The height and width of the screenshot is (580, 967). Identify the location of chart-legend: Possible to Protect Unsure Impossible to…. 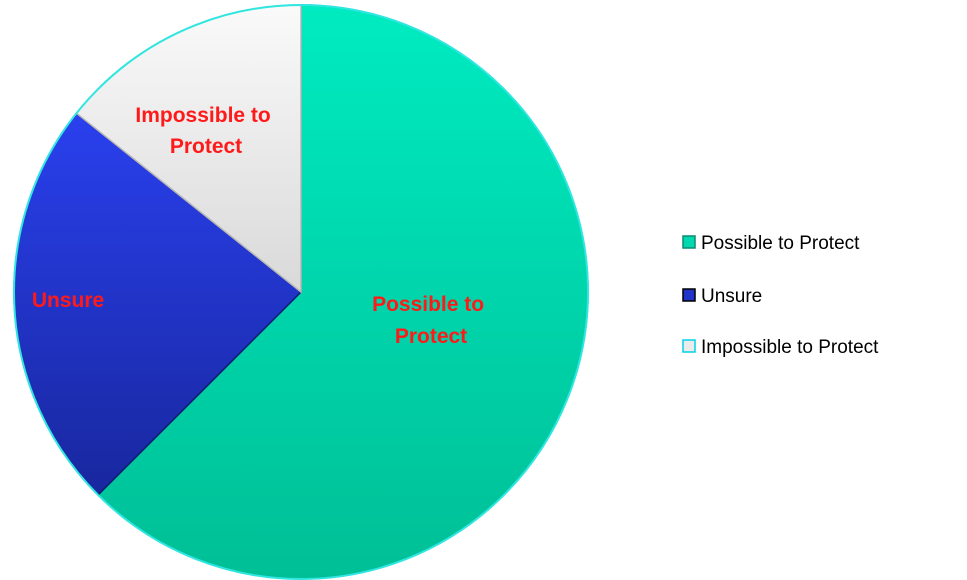
(780, 295).